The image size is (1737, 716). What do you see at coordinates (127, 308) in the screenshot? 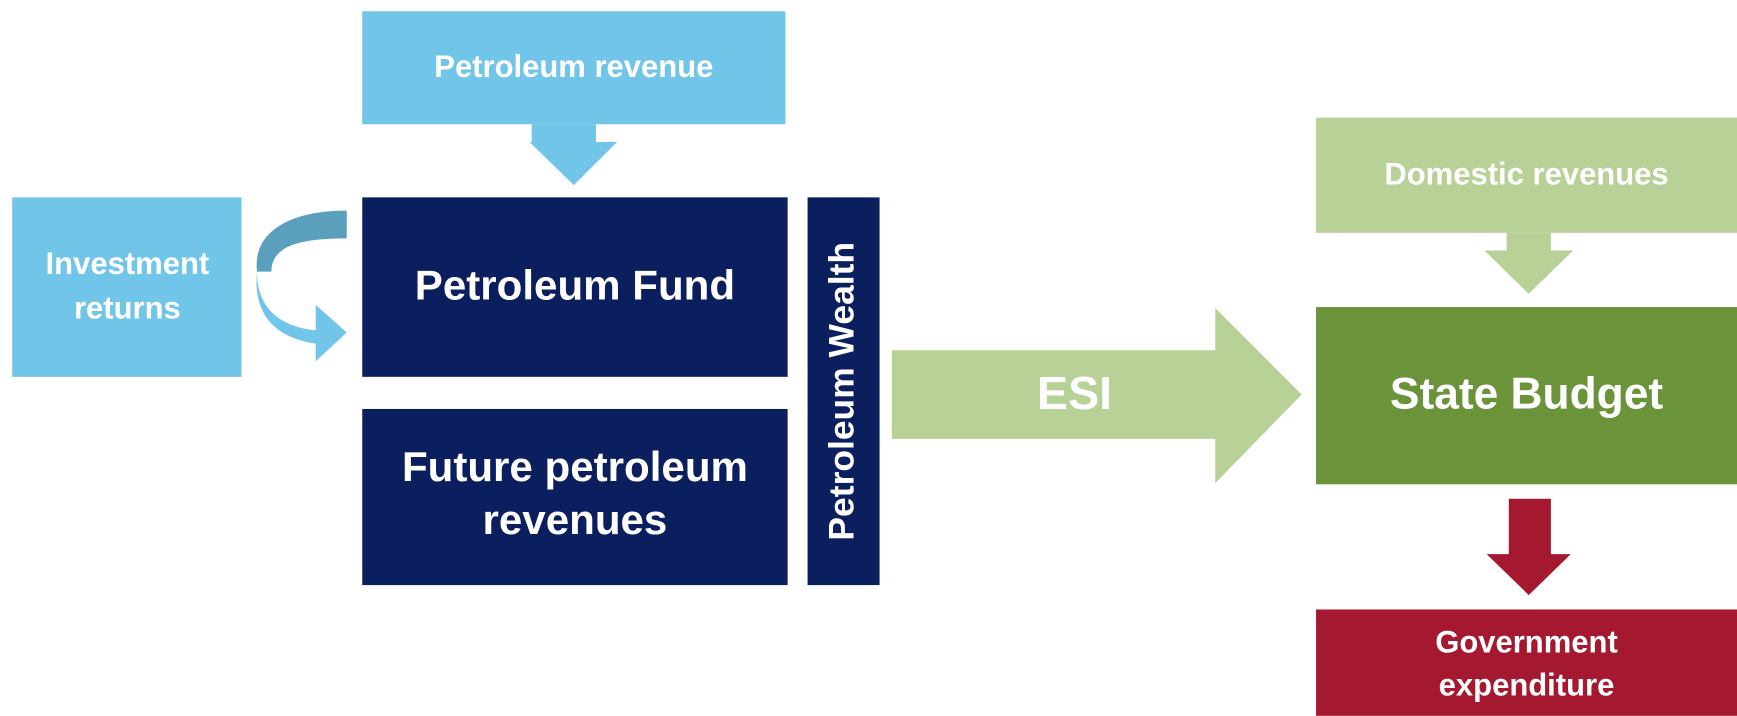
I see `investment-returns-label: returns` at bounding box center [127, 308].